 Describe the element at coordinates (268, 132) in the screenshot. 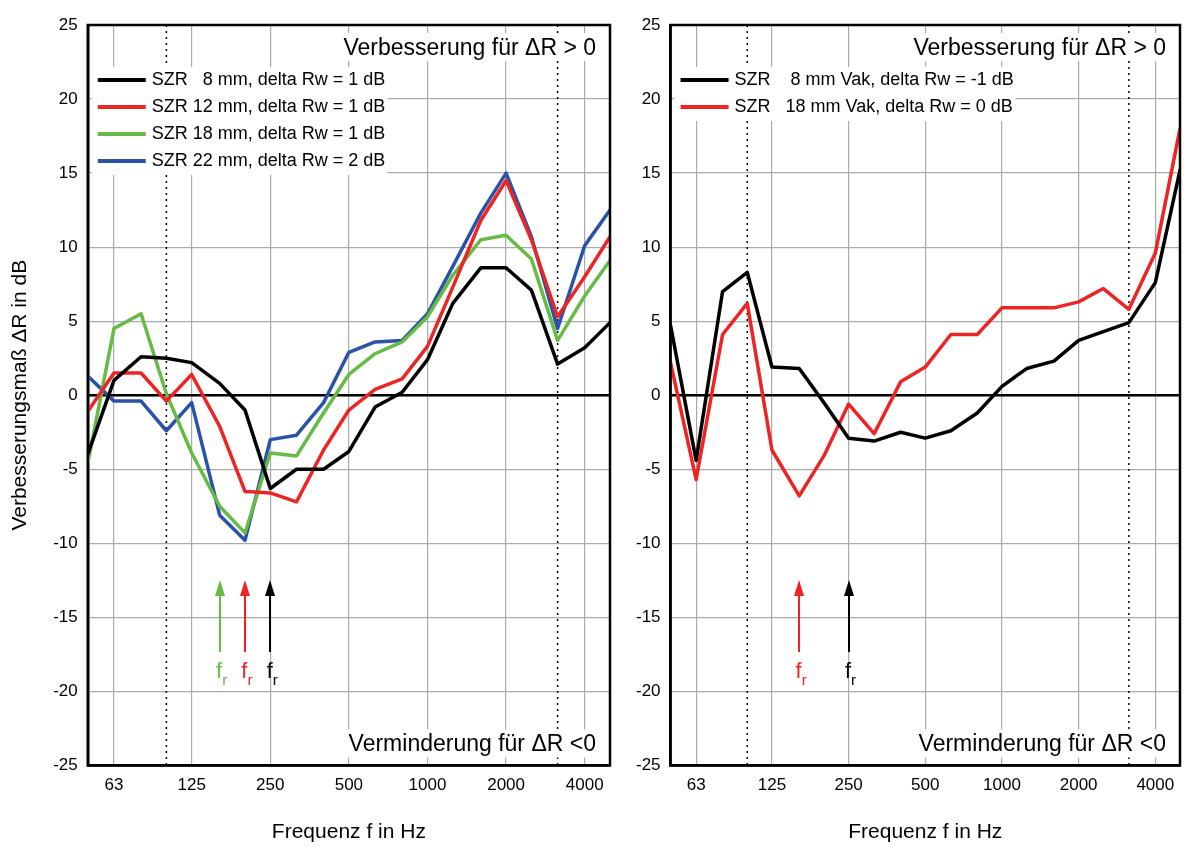

I see `legend-label: SZR 18 mm, delta Rw = 1 dB` at that location.